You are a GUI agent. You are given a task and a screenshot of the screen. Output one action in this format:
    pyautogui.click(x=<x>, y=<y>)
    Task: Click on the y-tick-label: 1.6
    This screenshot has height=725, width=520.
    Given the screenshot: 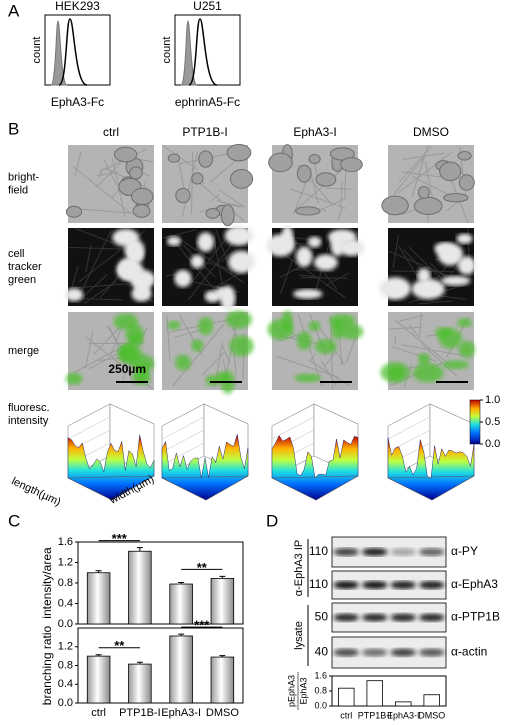 What is the action you would take?
    pyautogui.click(x=65, y=542)
    